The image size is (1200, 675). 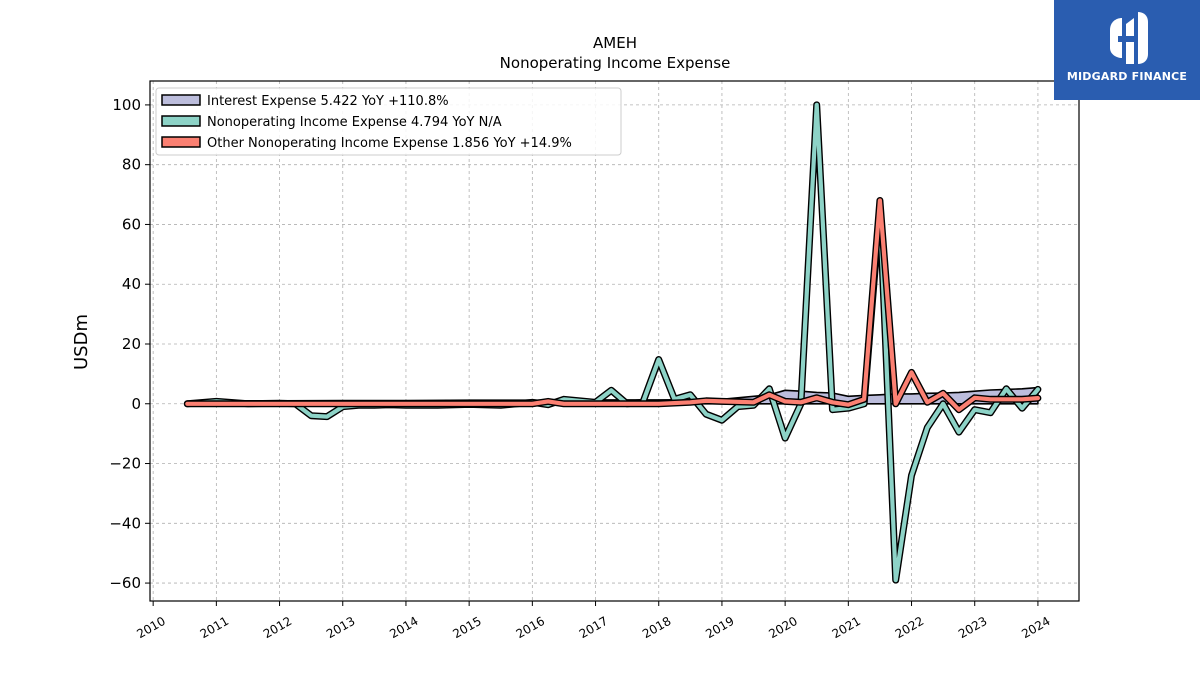 What do you see at coordinates (126, 105) in the screenshot?
I see `y-tick-label: 100` at bounding box center [126, 105].